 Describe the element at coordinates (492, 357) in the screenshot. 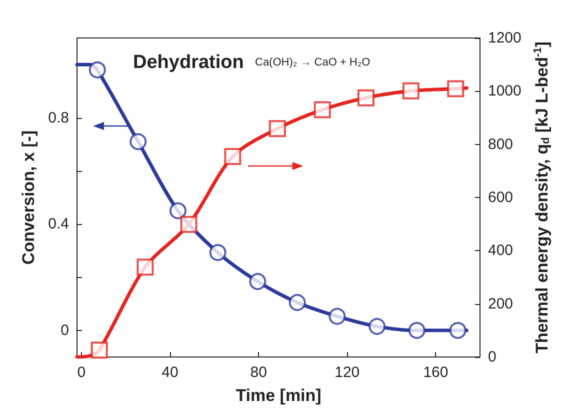

I see `y2-tick-label: 0` at that location.